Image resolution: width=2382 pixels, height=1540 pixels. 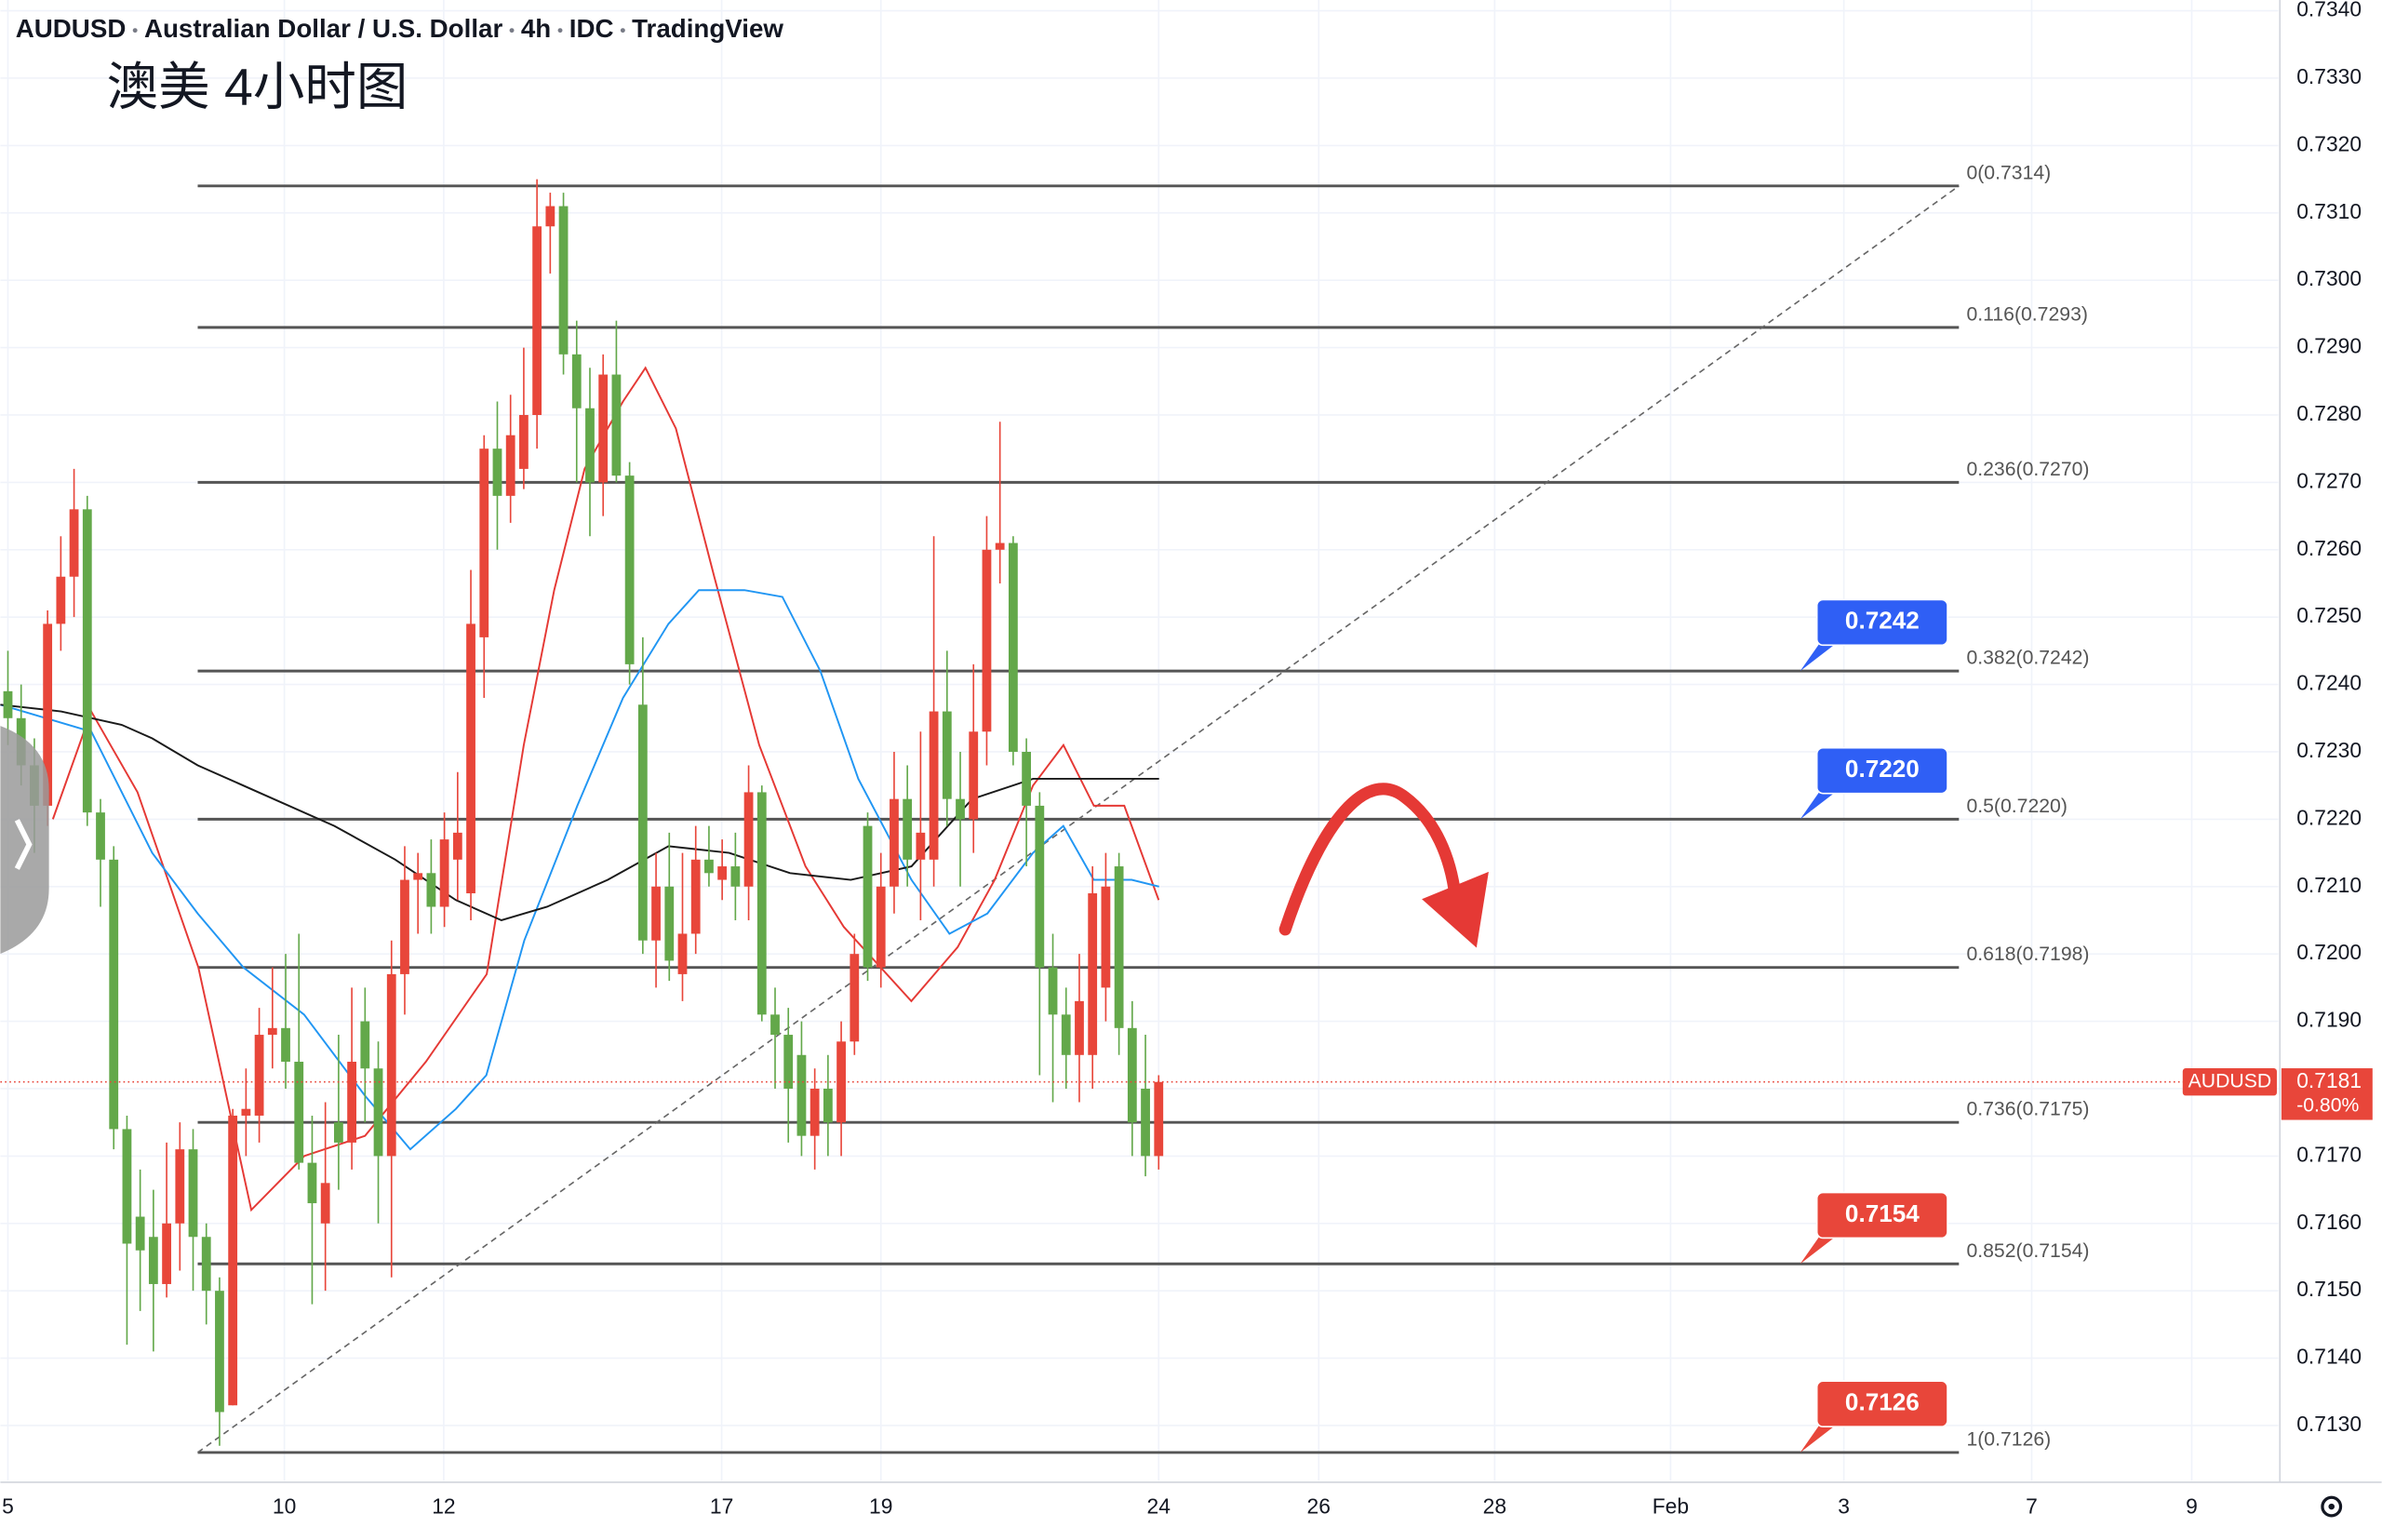 I want to click on fib-label: 0.116(0.7293), so click(x=2026, y=314).